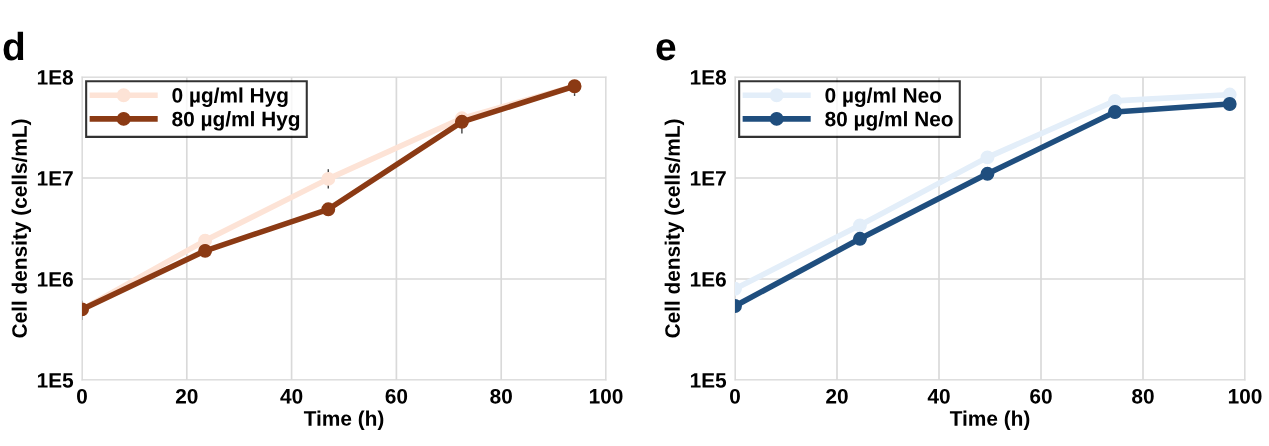 Image resolution: width=1269 pixels, height=446 pixels. Describe the element at coordinates (883, 97) in the screenshot. I see `legend-label: 0 µg/ml Neo` at that location.